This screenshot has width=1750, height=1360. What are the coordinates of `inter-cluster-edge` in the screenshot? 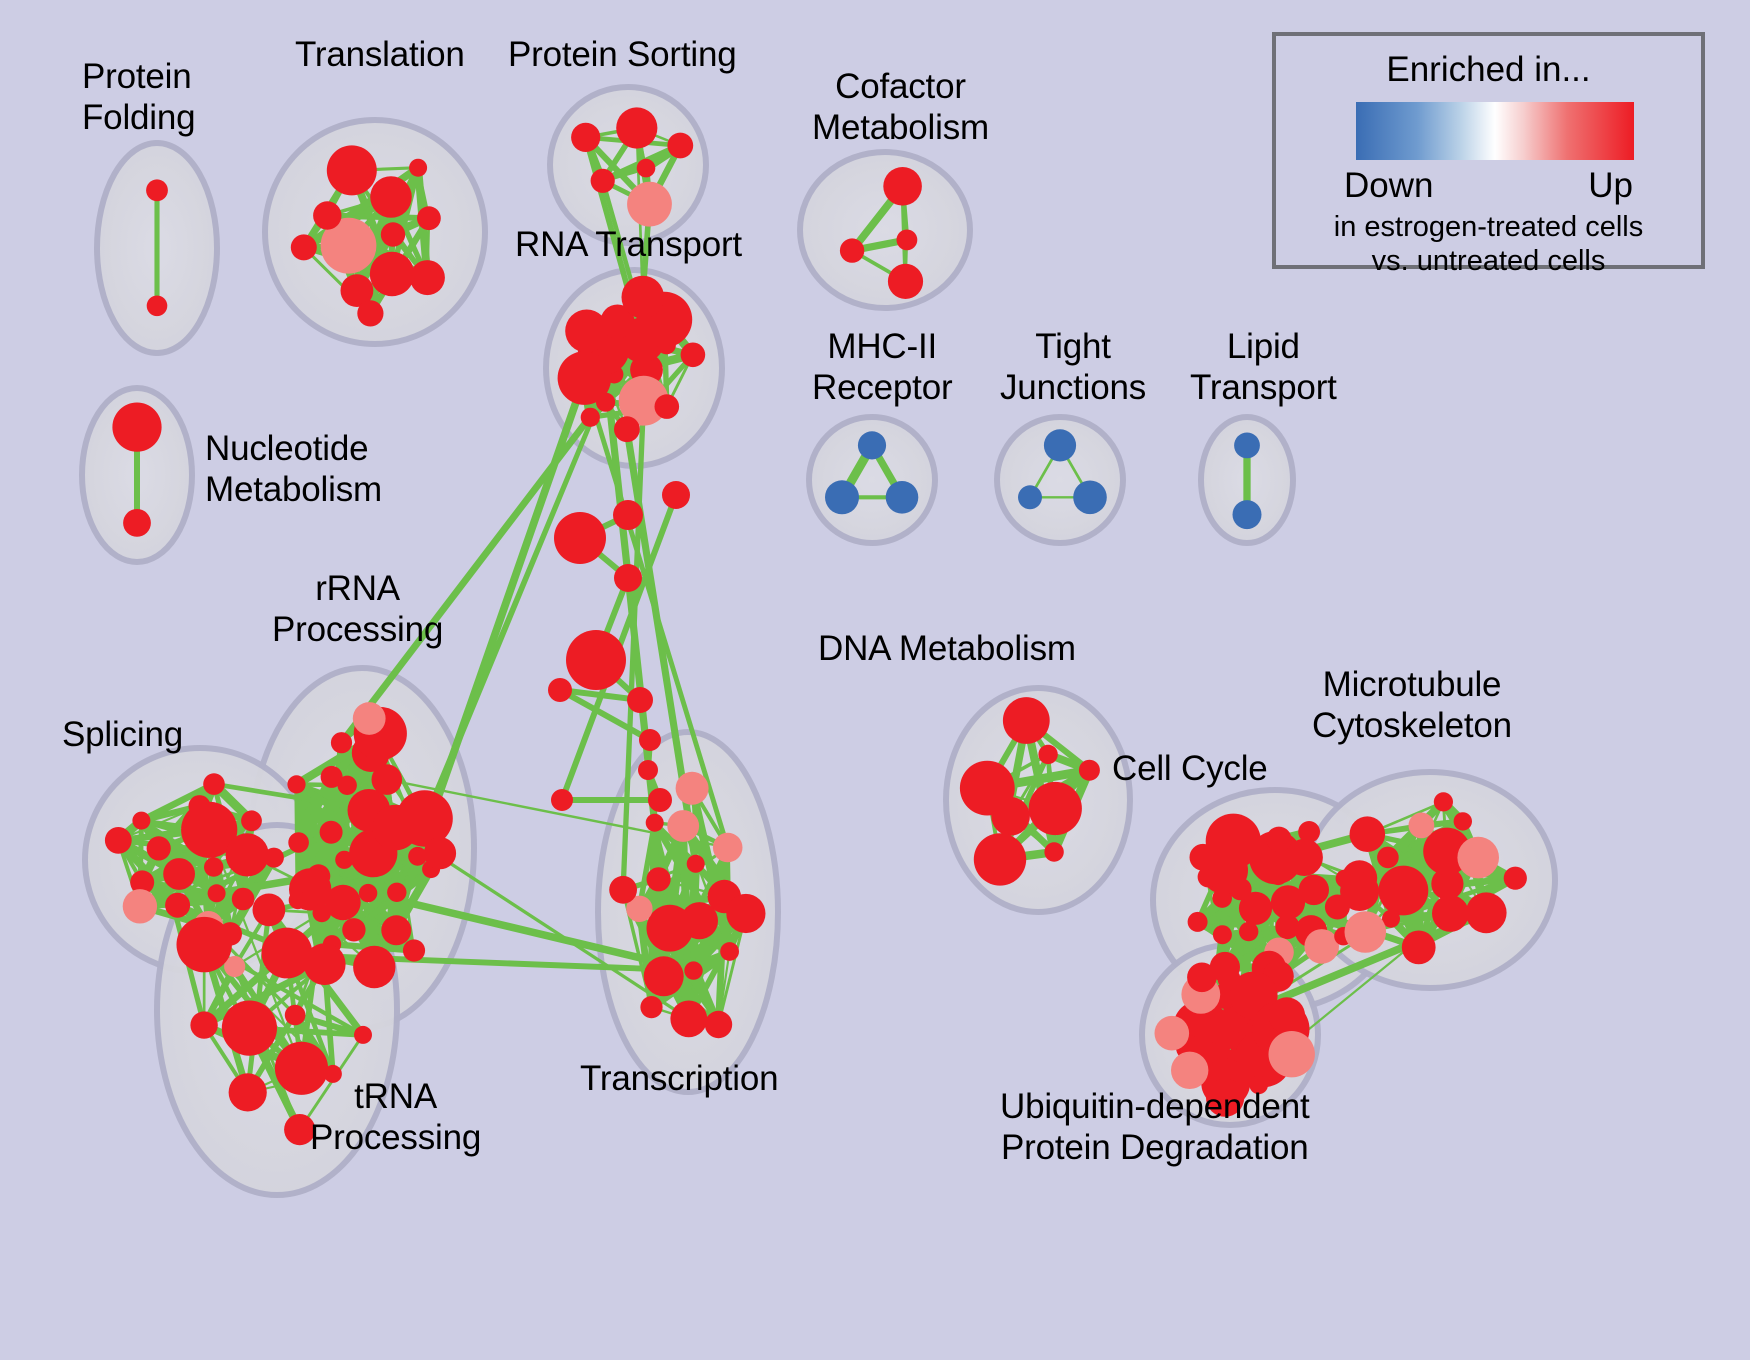 It's located at (531, 932).